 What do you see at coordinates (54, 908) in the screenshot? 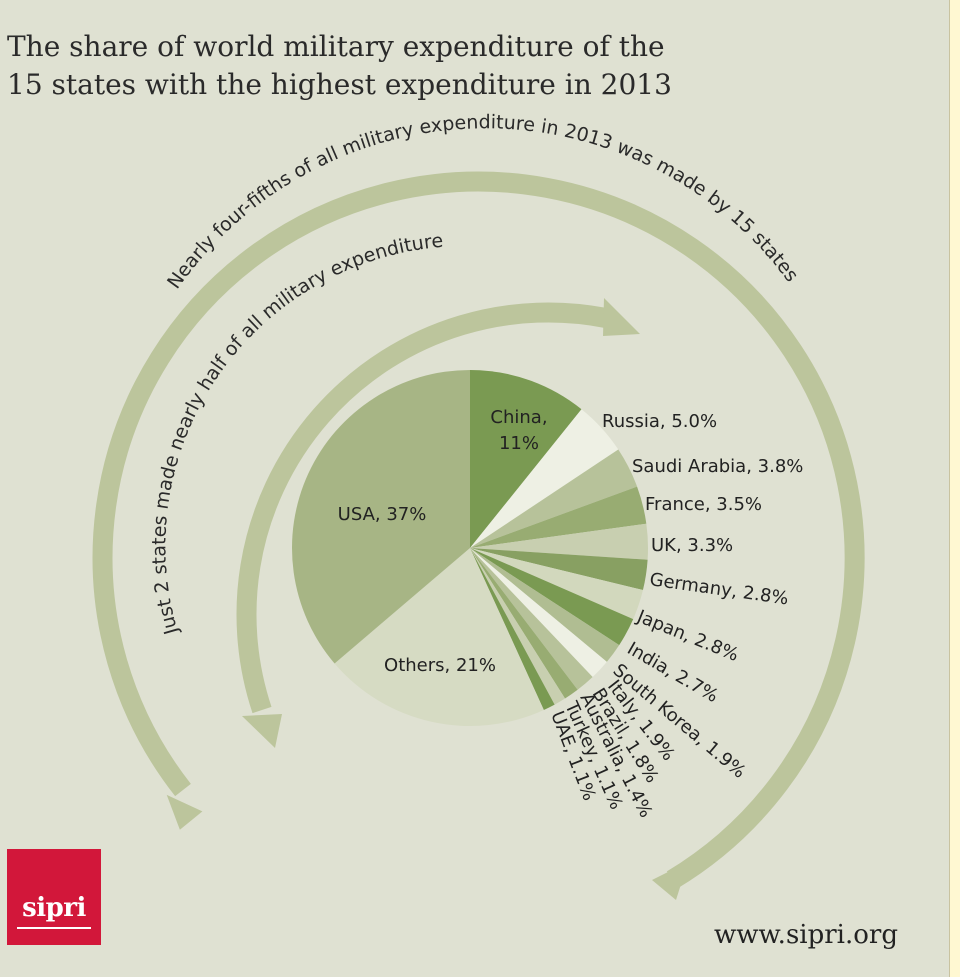
I see `logo-text: sipri` at bounding box center [54, 908].